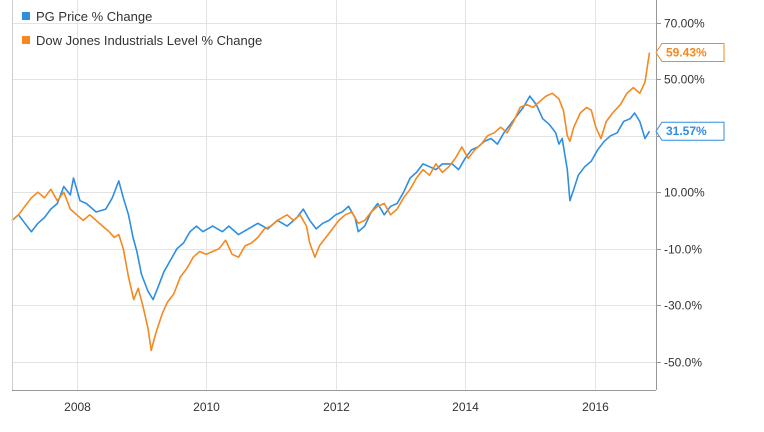  I want to click on end-labels: 31.57% 59.43%, so click(690, 91).